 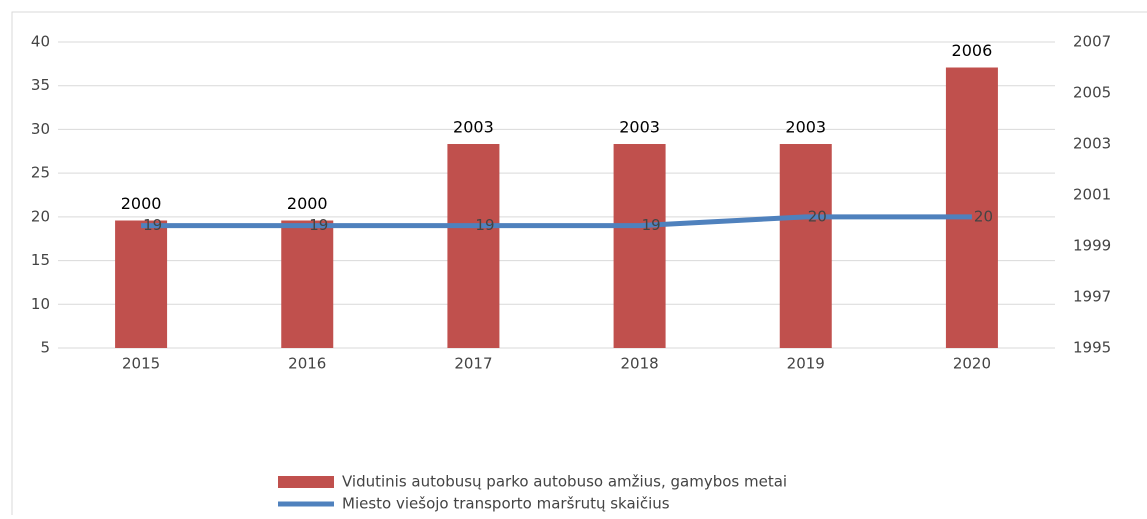 I want to click on legend-swatch, so click(x=306, y=482).